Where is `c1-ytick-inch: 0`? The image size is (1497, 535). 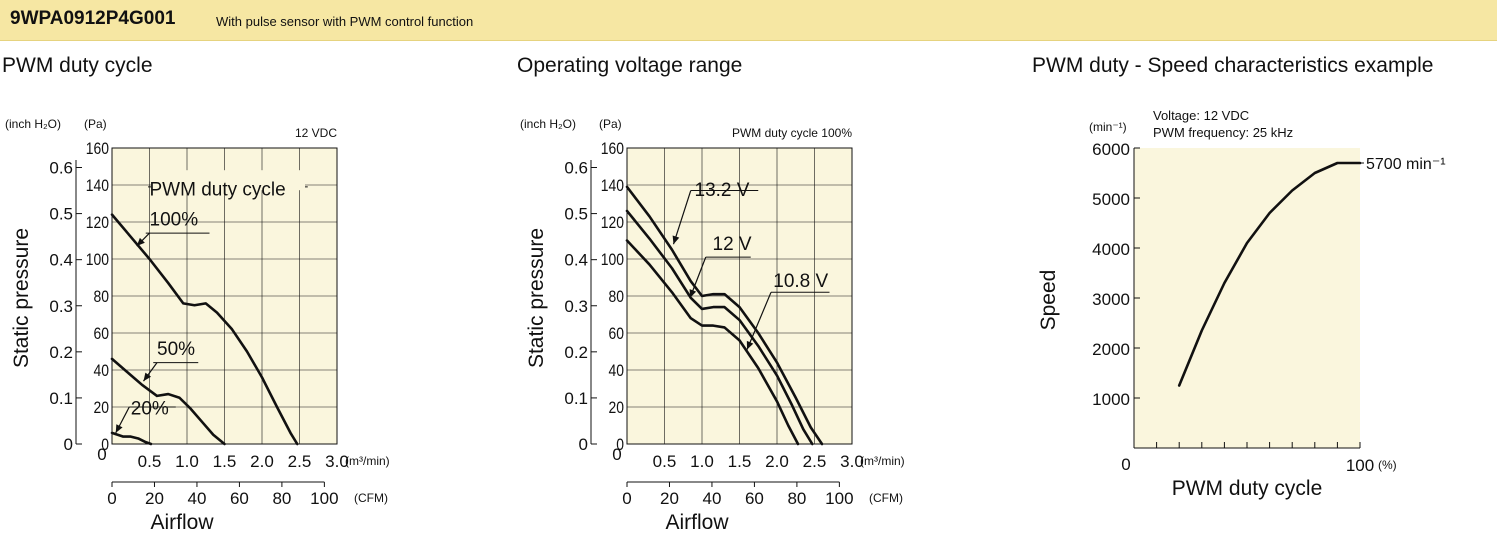 c1-ytick-inch: 0 is located at coordinates (68, 444).